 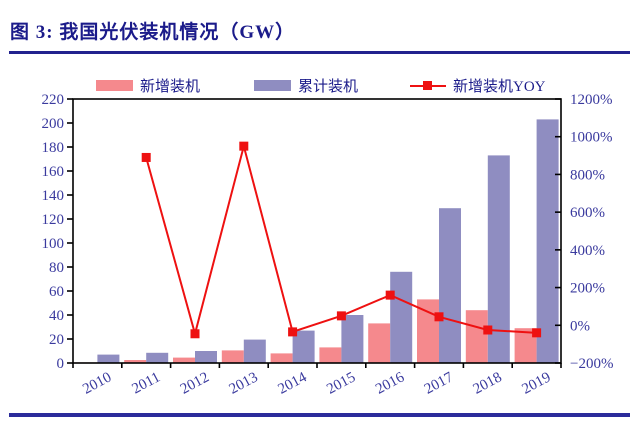 What do you see at coordinates (537, 333) in the screenshot?
I see `yoy-marker-2019` at bounding box center [537, 333].